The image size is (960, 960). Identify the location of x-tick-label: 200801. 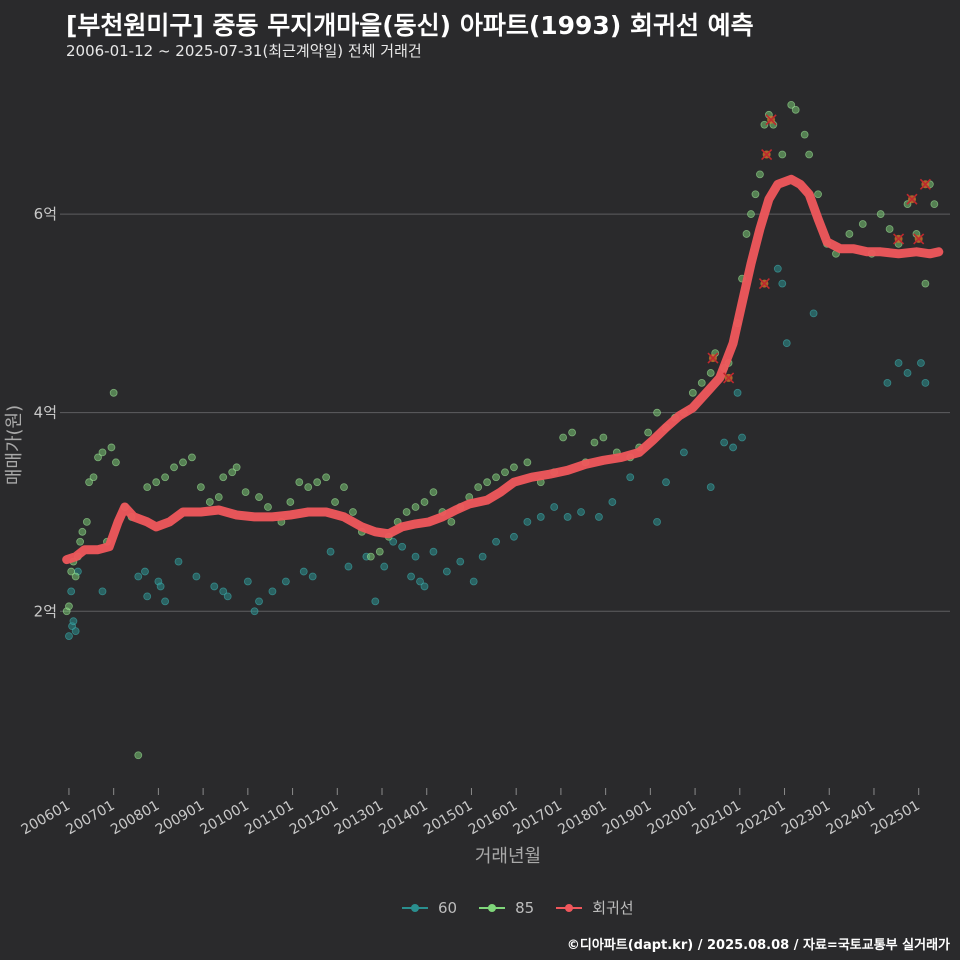
(135, 818).